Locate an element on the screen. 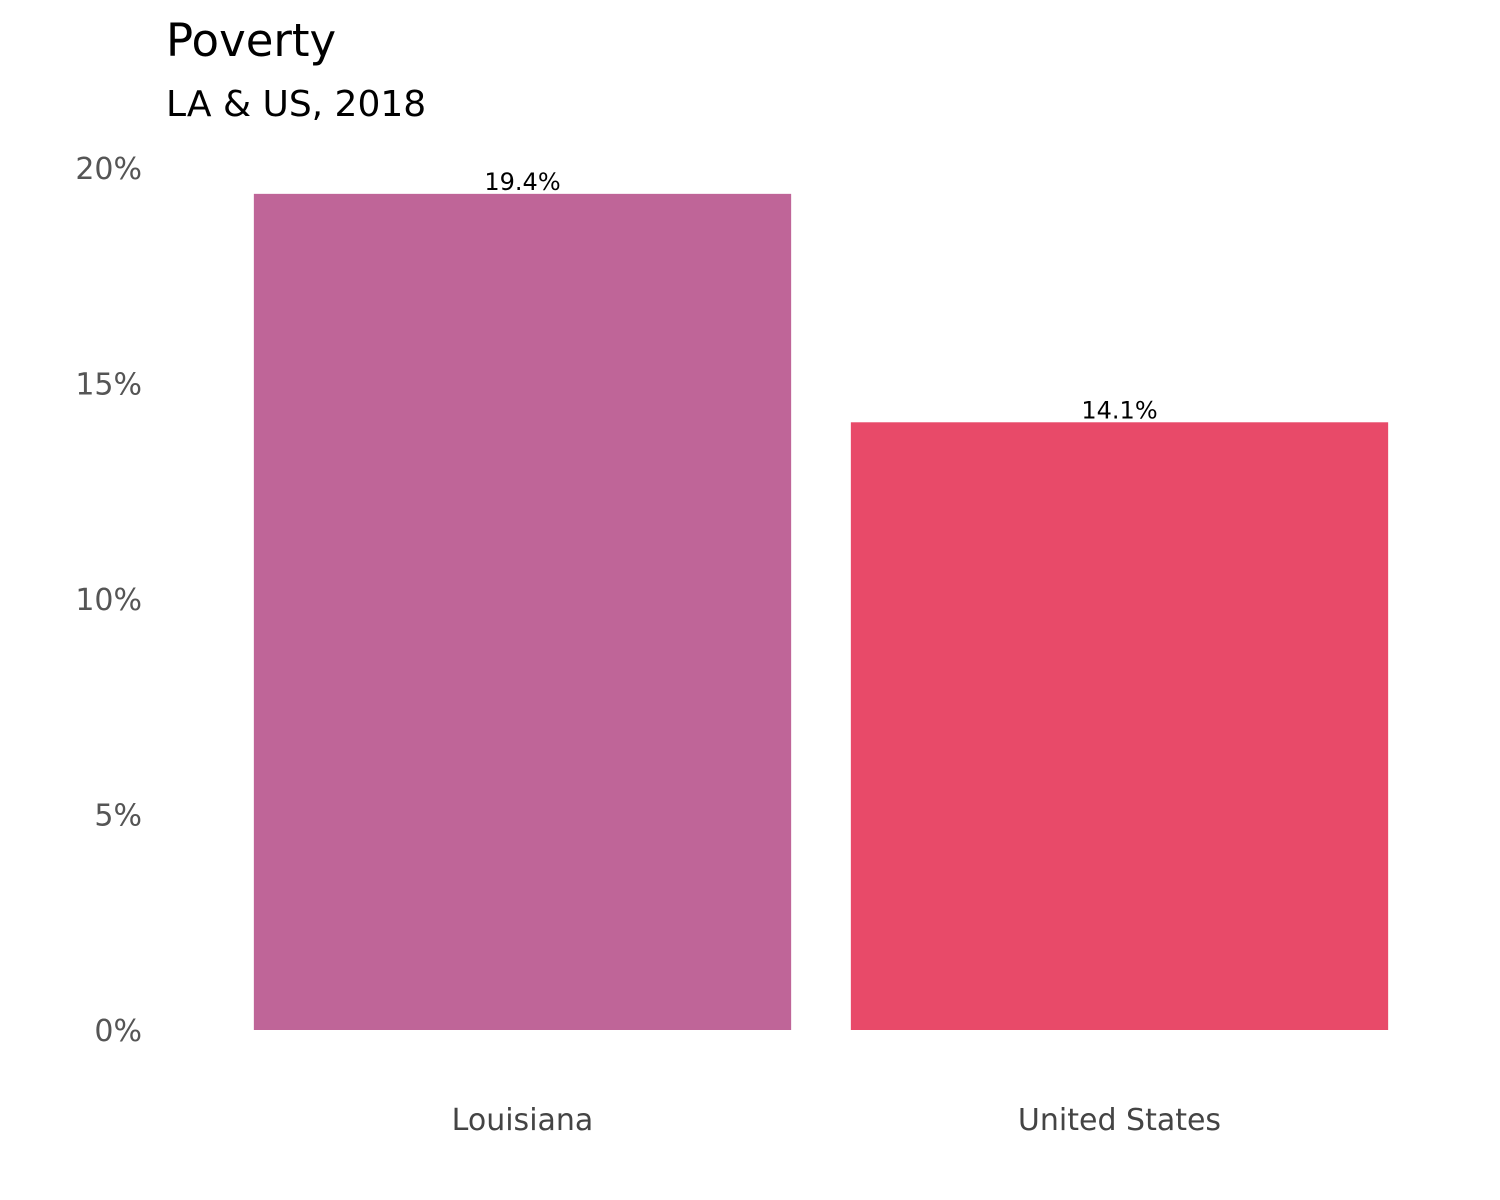 This screenshot has width=1500, height=1200. data-label: 14.1% is located at coordinates (1119, 410).